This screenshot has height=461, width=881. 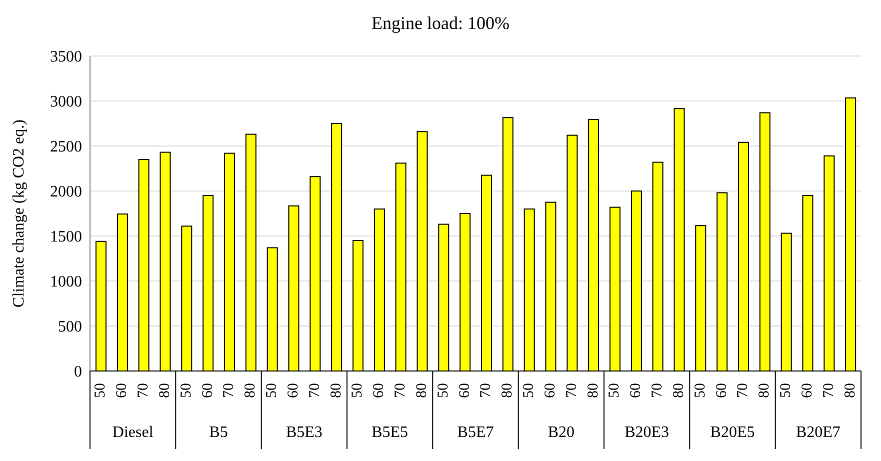 What do you see at coordinates (440, 23) in the screenshot?
I see `chart-title: Engine load: 100%` at bounding box center [440, 23].